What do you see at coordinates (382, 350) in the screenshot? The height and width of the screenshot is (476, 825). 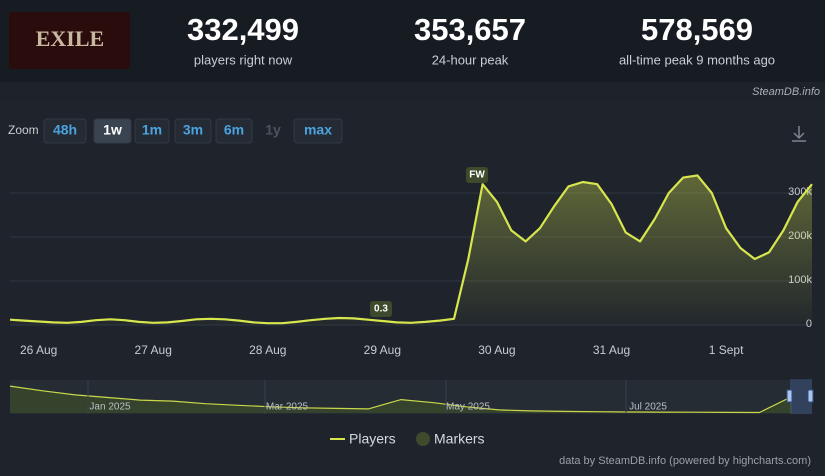 I see `x-tick-label: 29 Aug` at bounding box center [382, 350].